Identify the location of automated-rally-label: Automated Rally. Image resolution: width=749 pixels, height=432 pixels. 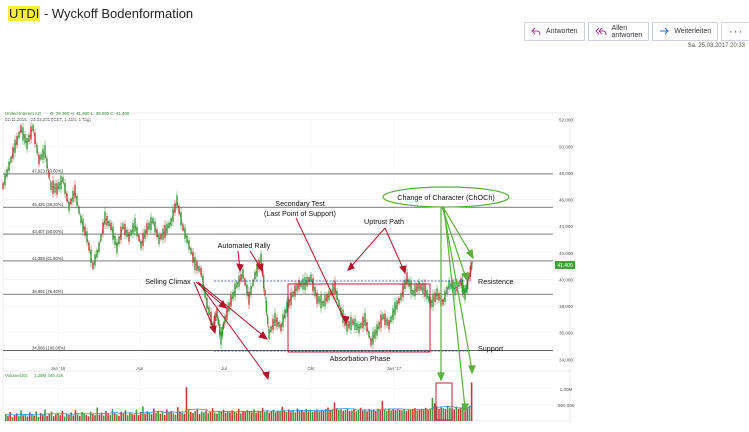
(244, 245).